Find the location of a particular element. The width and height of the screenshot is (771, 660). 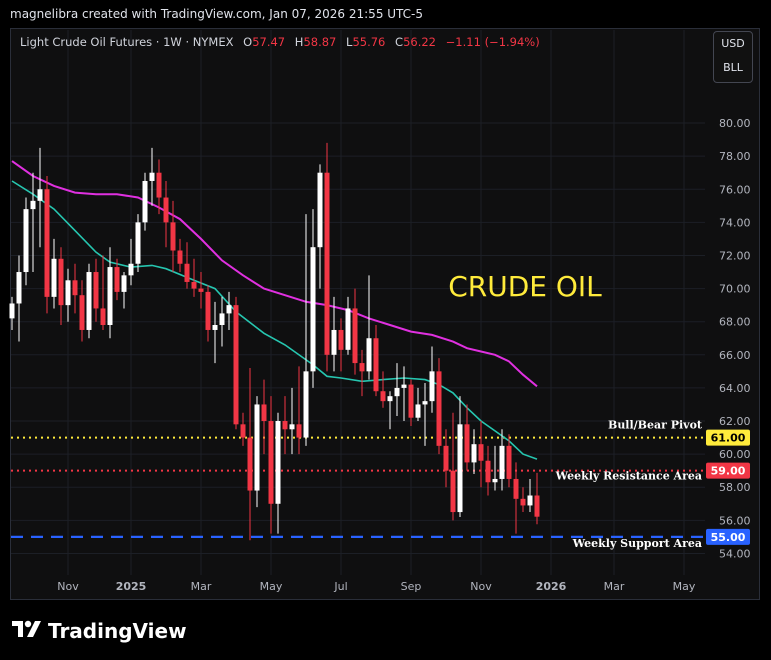

level-price-tag-text: 55.00 is located at coordinates (728, 537).